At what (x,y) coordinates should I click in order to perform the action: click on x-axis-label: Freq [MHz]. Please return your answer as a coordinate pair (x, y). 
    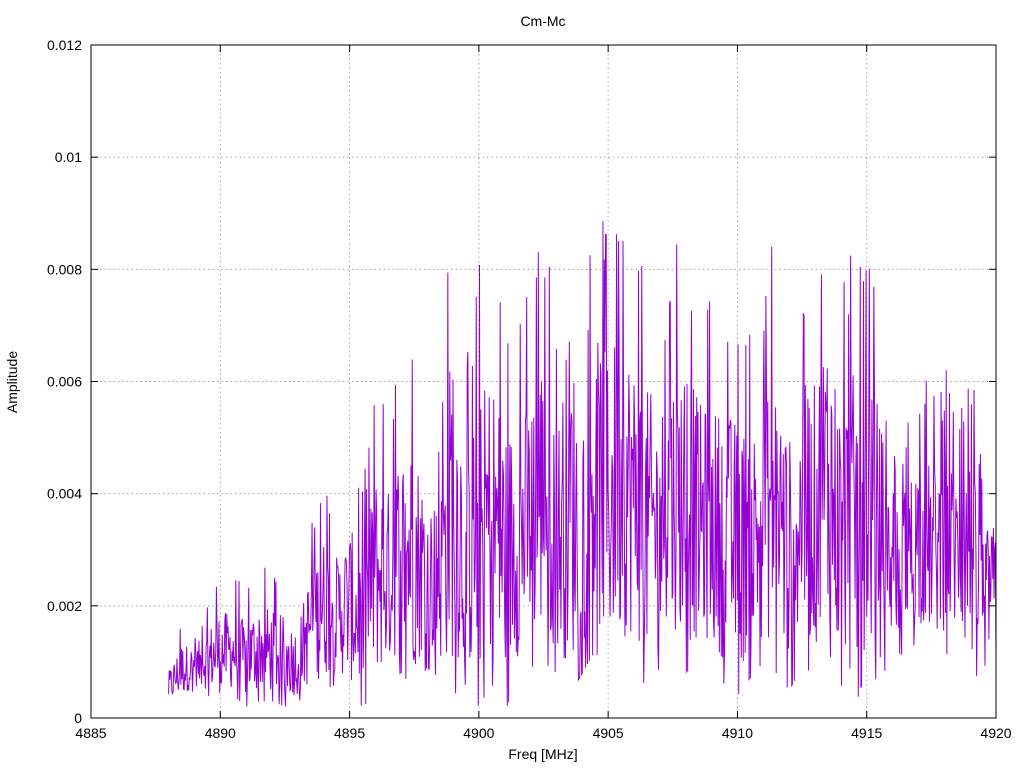
    Looking at the image, I should click on (542, 754).